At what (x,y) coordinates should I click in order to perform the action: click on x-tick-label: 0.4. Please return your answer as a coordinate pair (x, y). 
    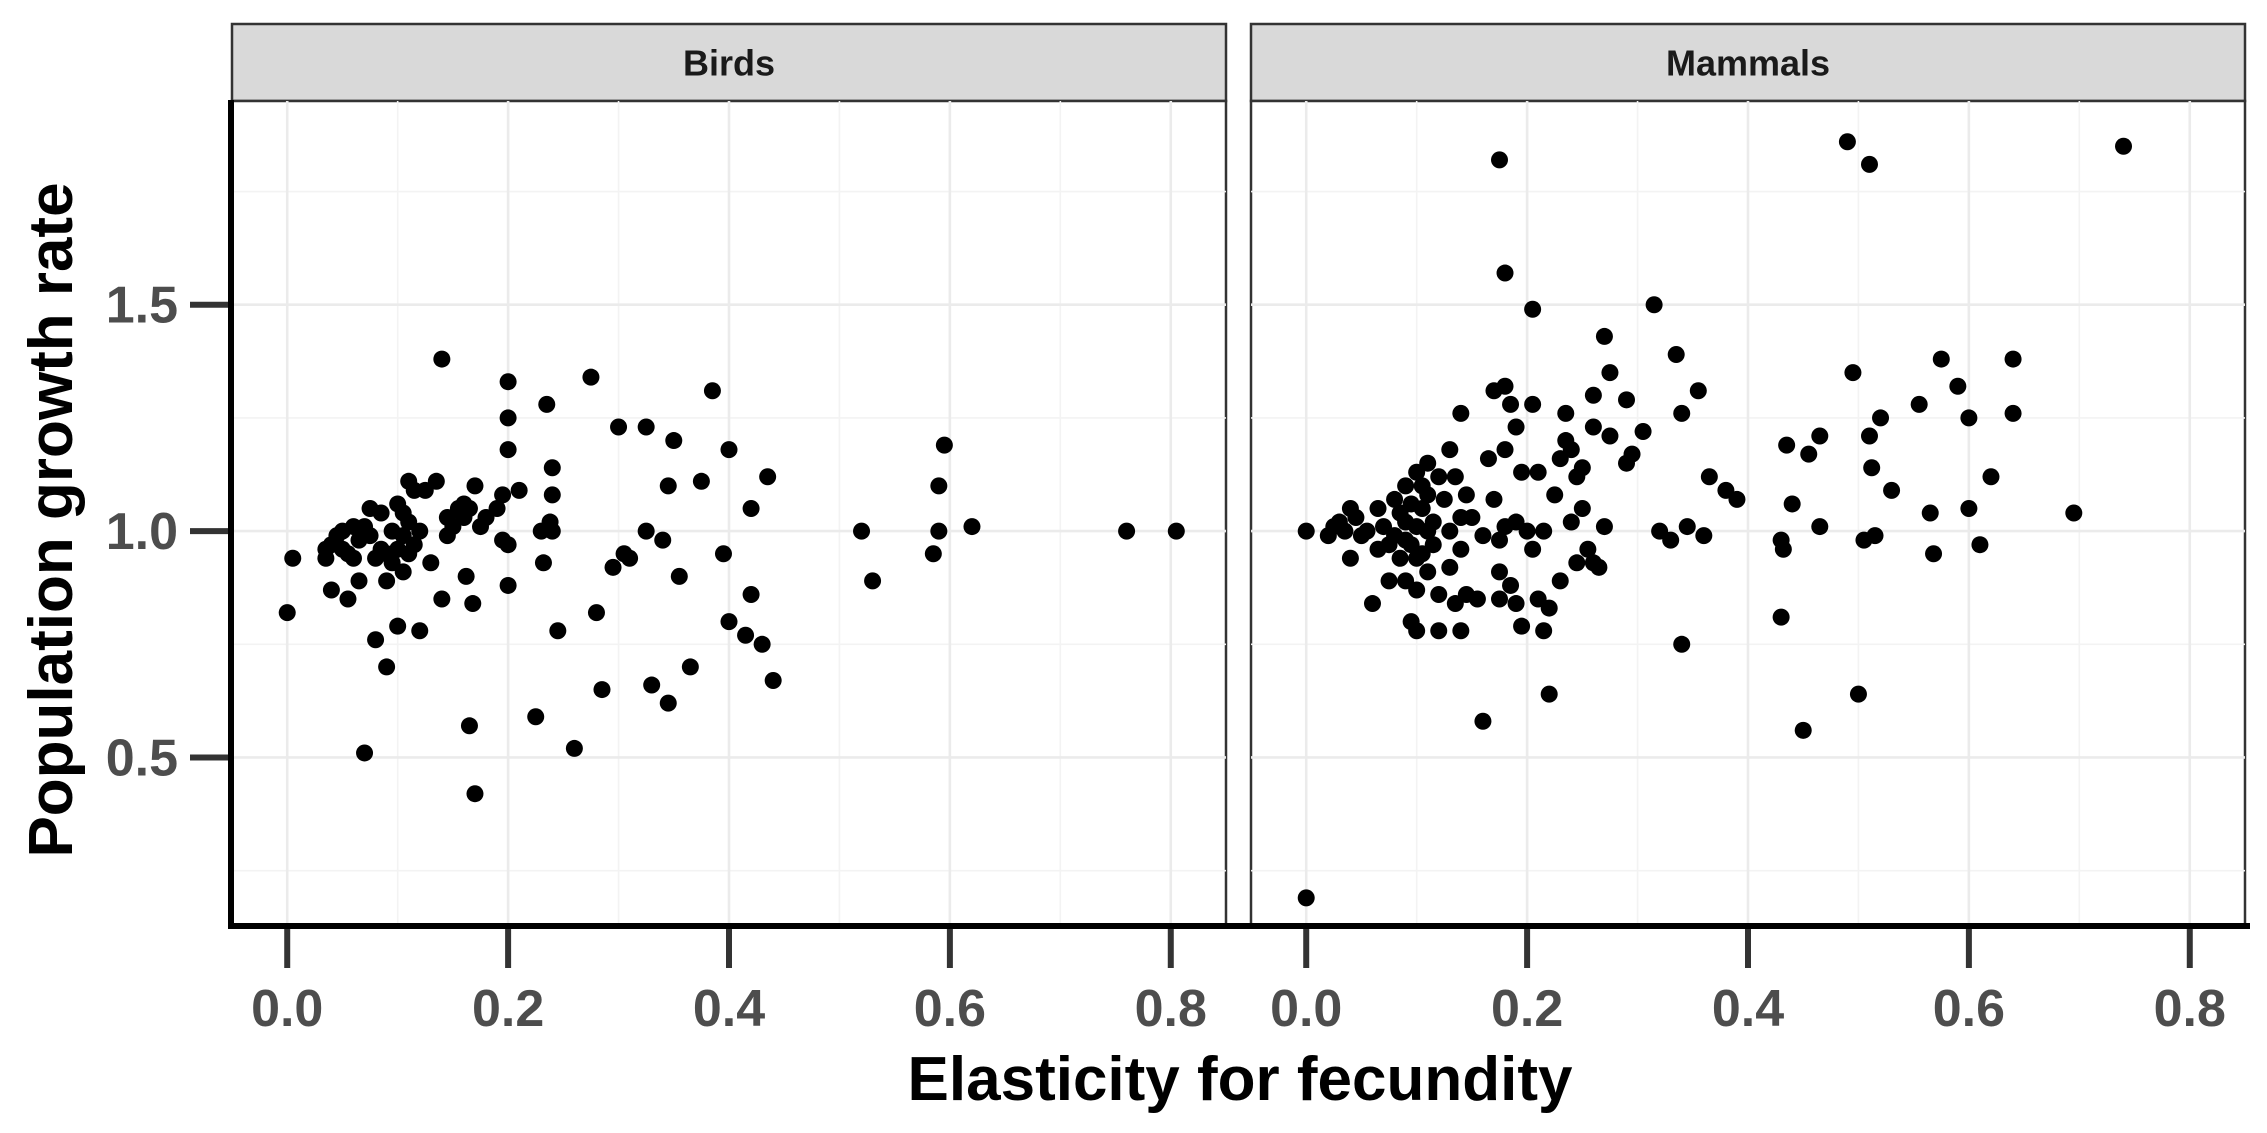
    Looking at the image, I should click on (1748, 1009).